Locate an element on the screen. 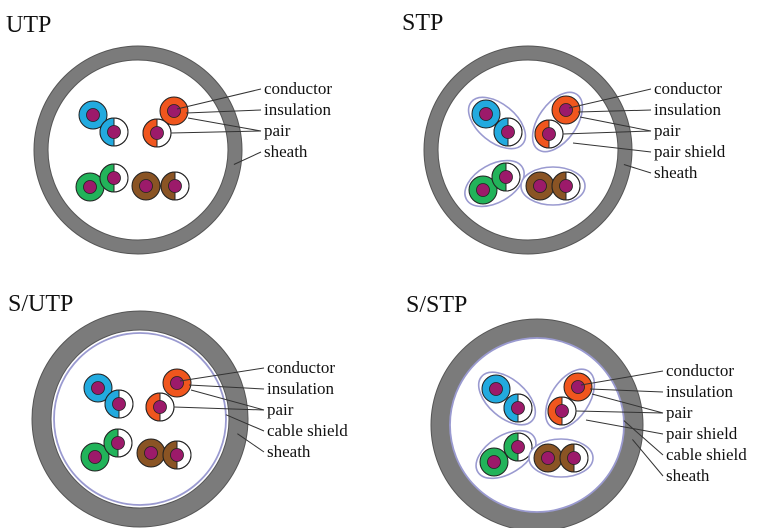 The image size is (769, 528). cable-shield is located at coordinates (537, 425).